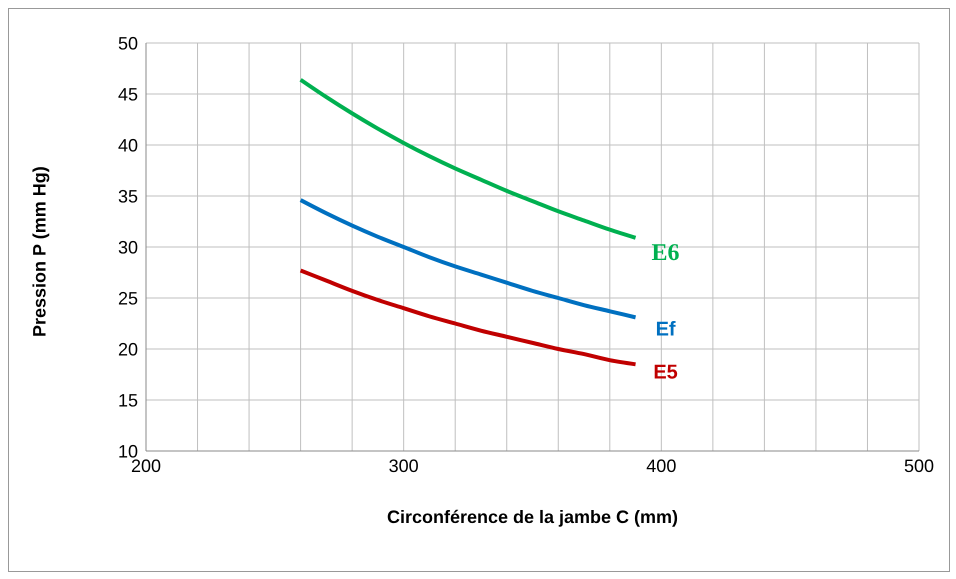 The height and width of the screenshot is (579, 956). Describe the element at coordinates (39, 251) in the screenshot. I see `y-axis-title: Pression P (mm Hg)` at that location.